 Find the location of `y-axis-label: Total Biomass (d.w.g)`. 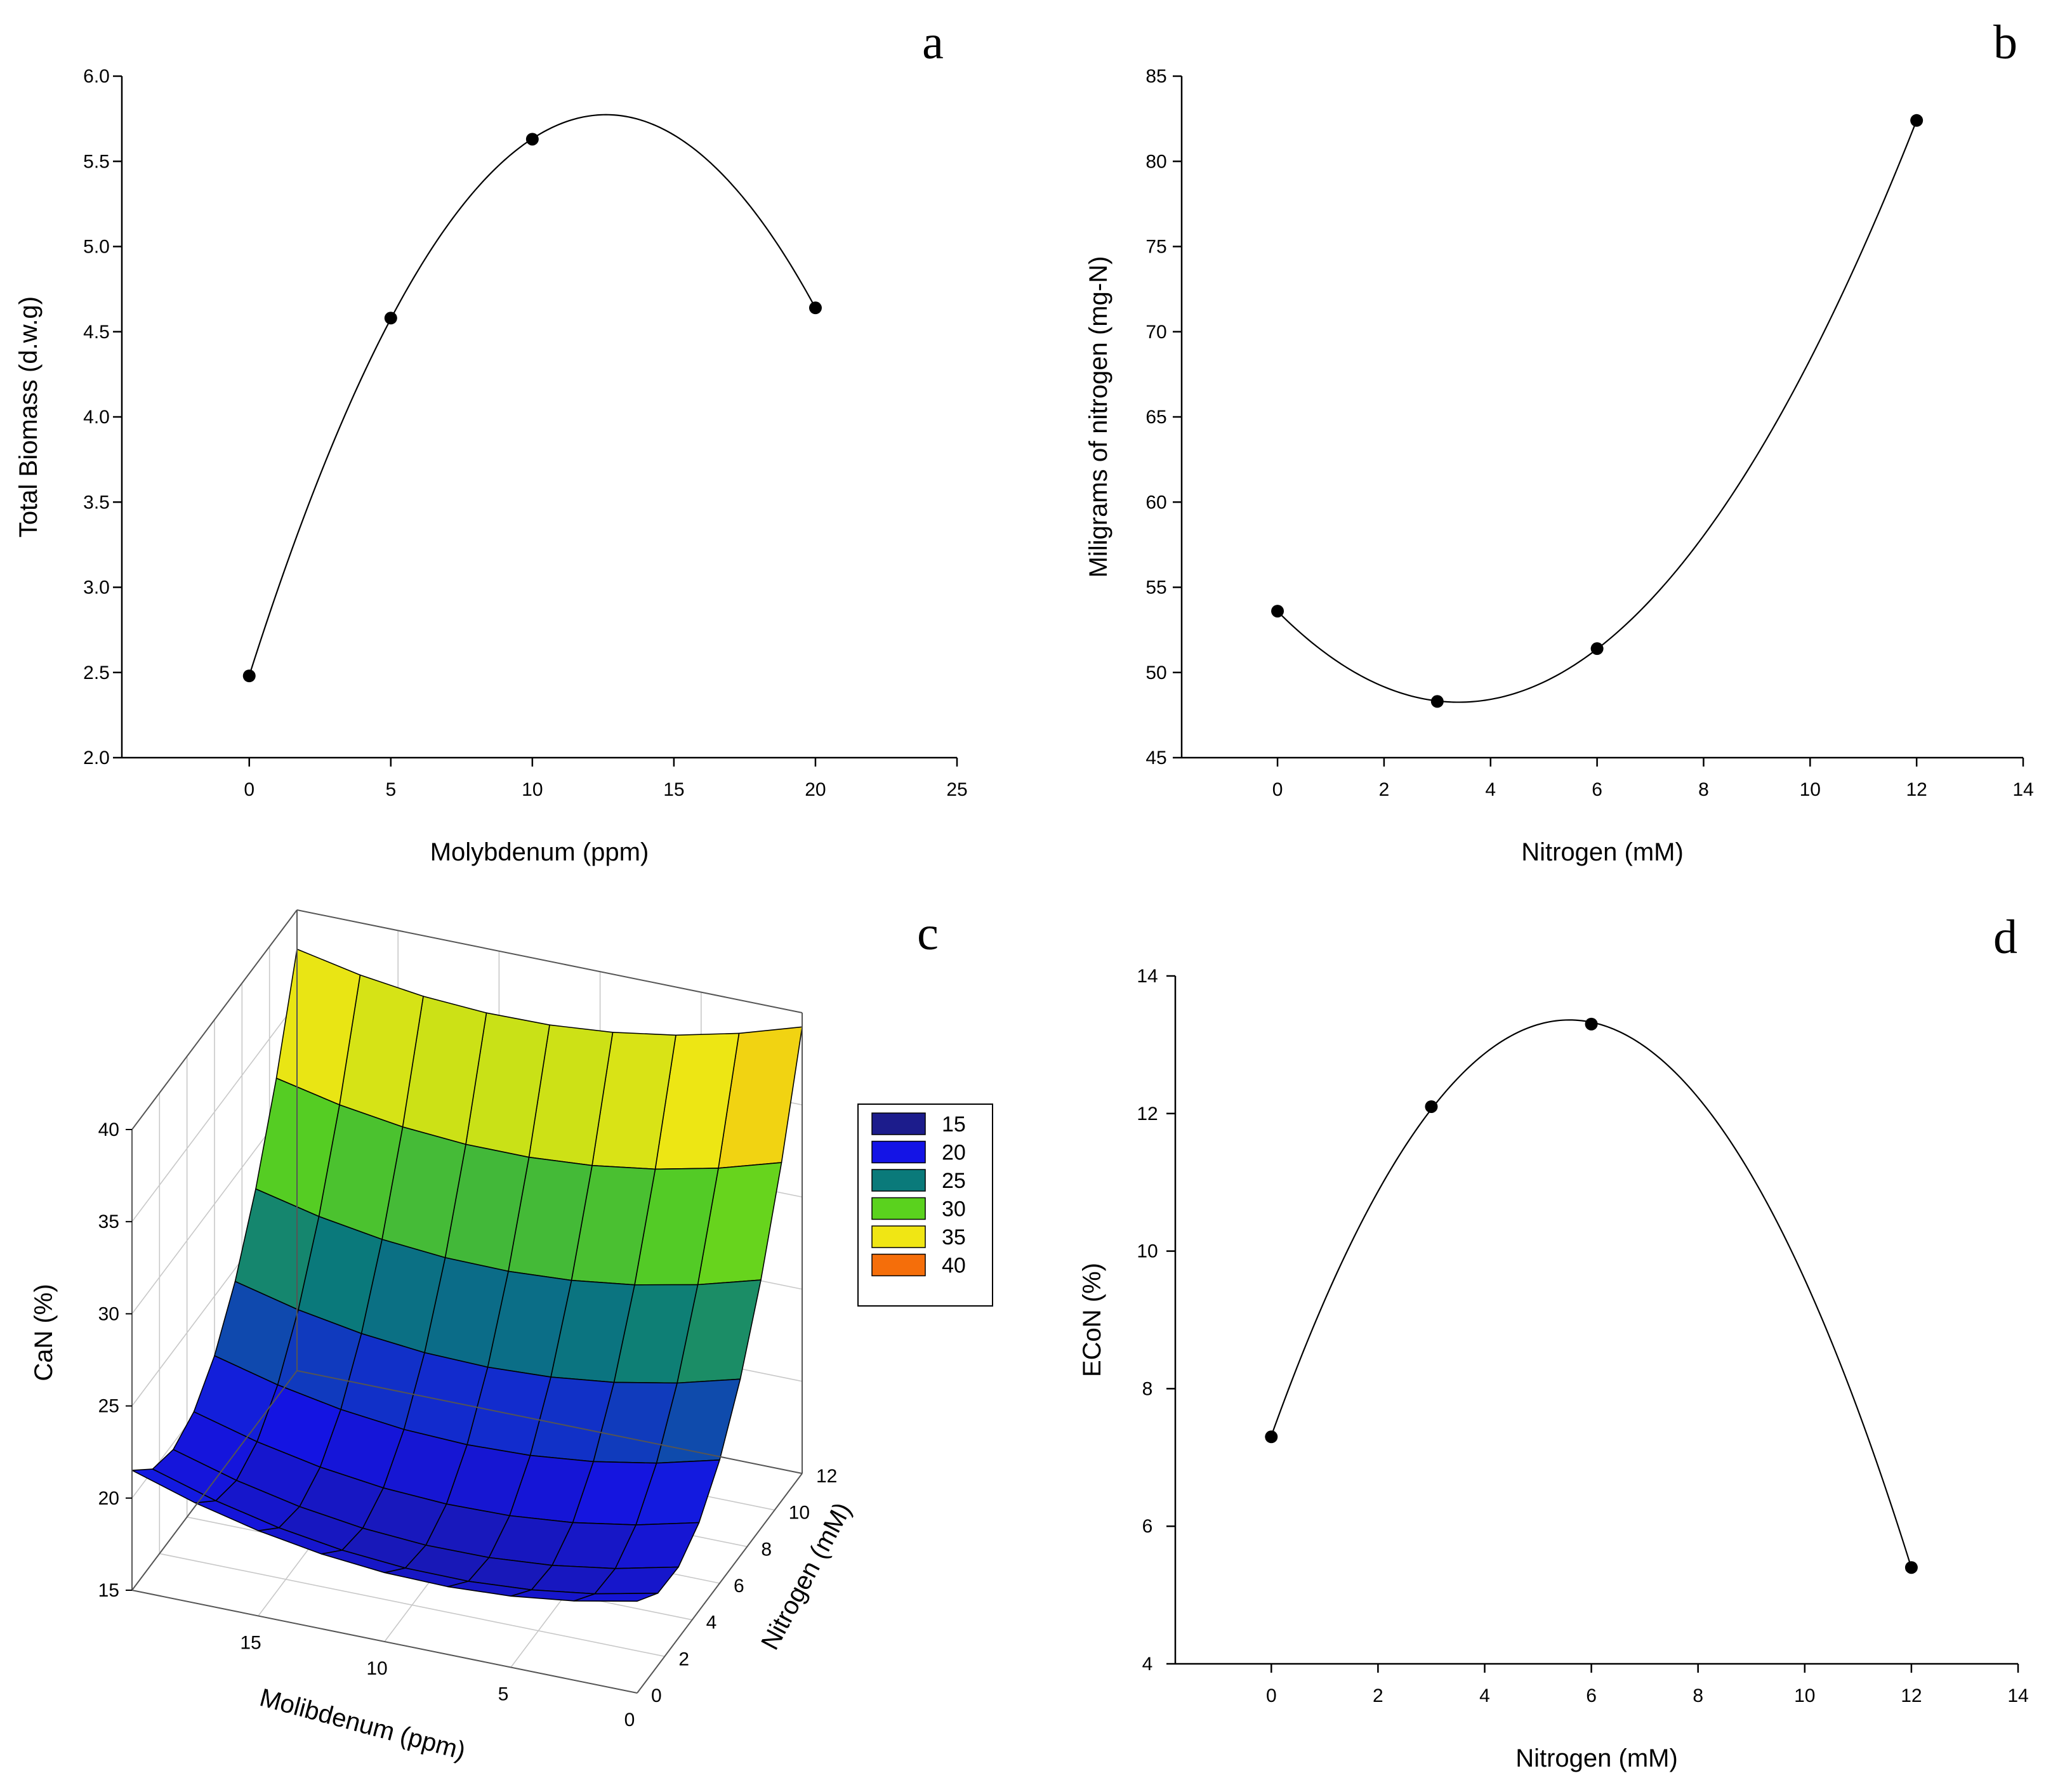

y-axis-label: Total Biomass (d.w.g) is located at coordinates (29, 416).